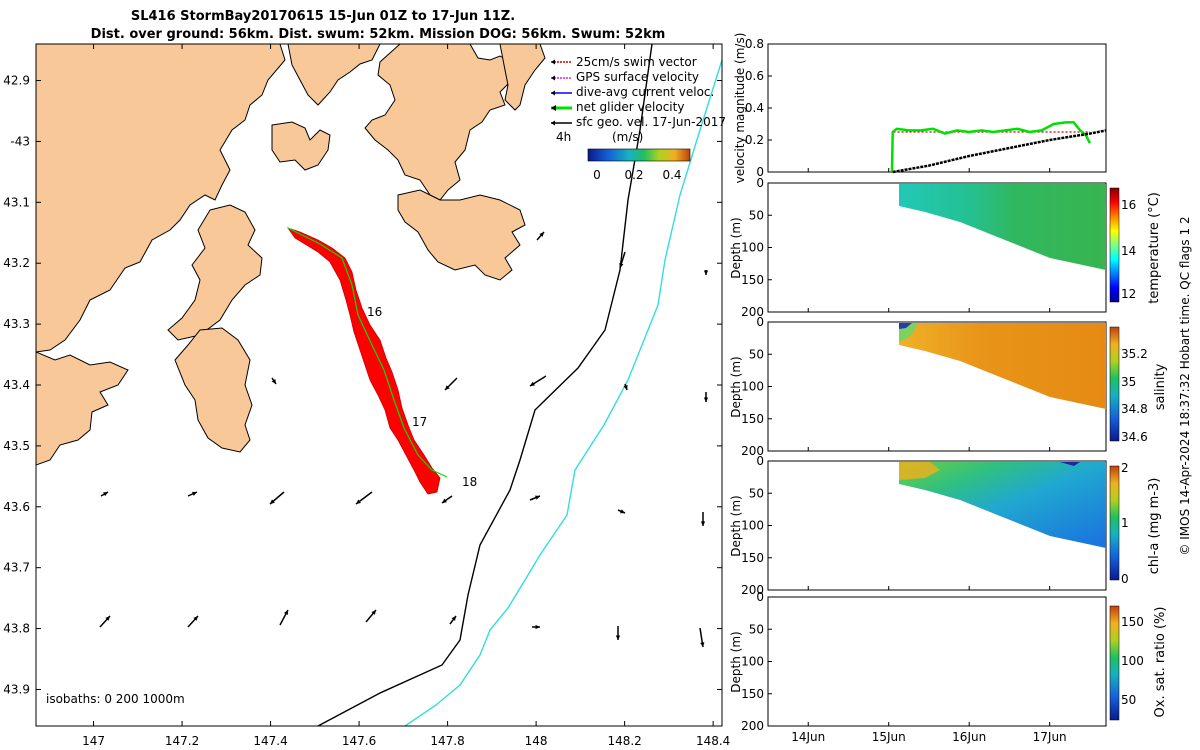 This screenshot has width=1200, height=750. What do you see at coordinates (1160, 386) in the screenshot?
I see `salinity-clabel: salinity` at bounding box center [1160, 386].